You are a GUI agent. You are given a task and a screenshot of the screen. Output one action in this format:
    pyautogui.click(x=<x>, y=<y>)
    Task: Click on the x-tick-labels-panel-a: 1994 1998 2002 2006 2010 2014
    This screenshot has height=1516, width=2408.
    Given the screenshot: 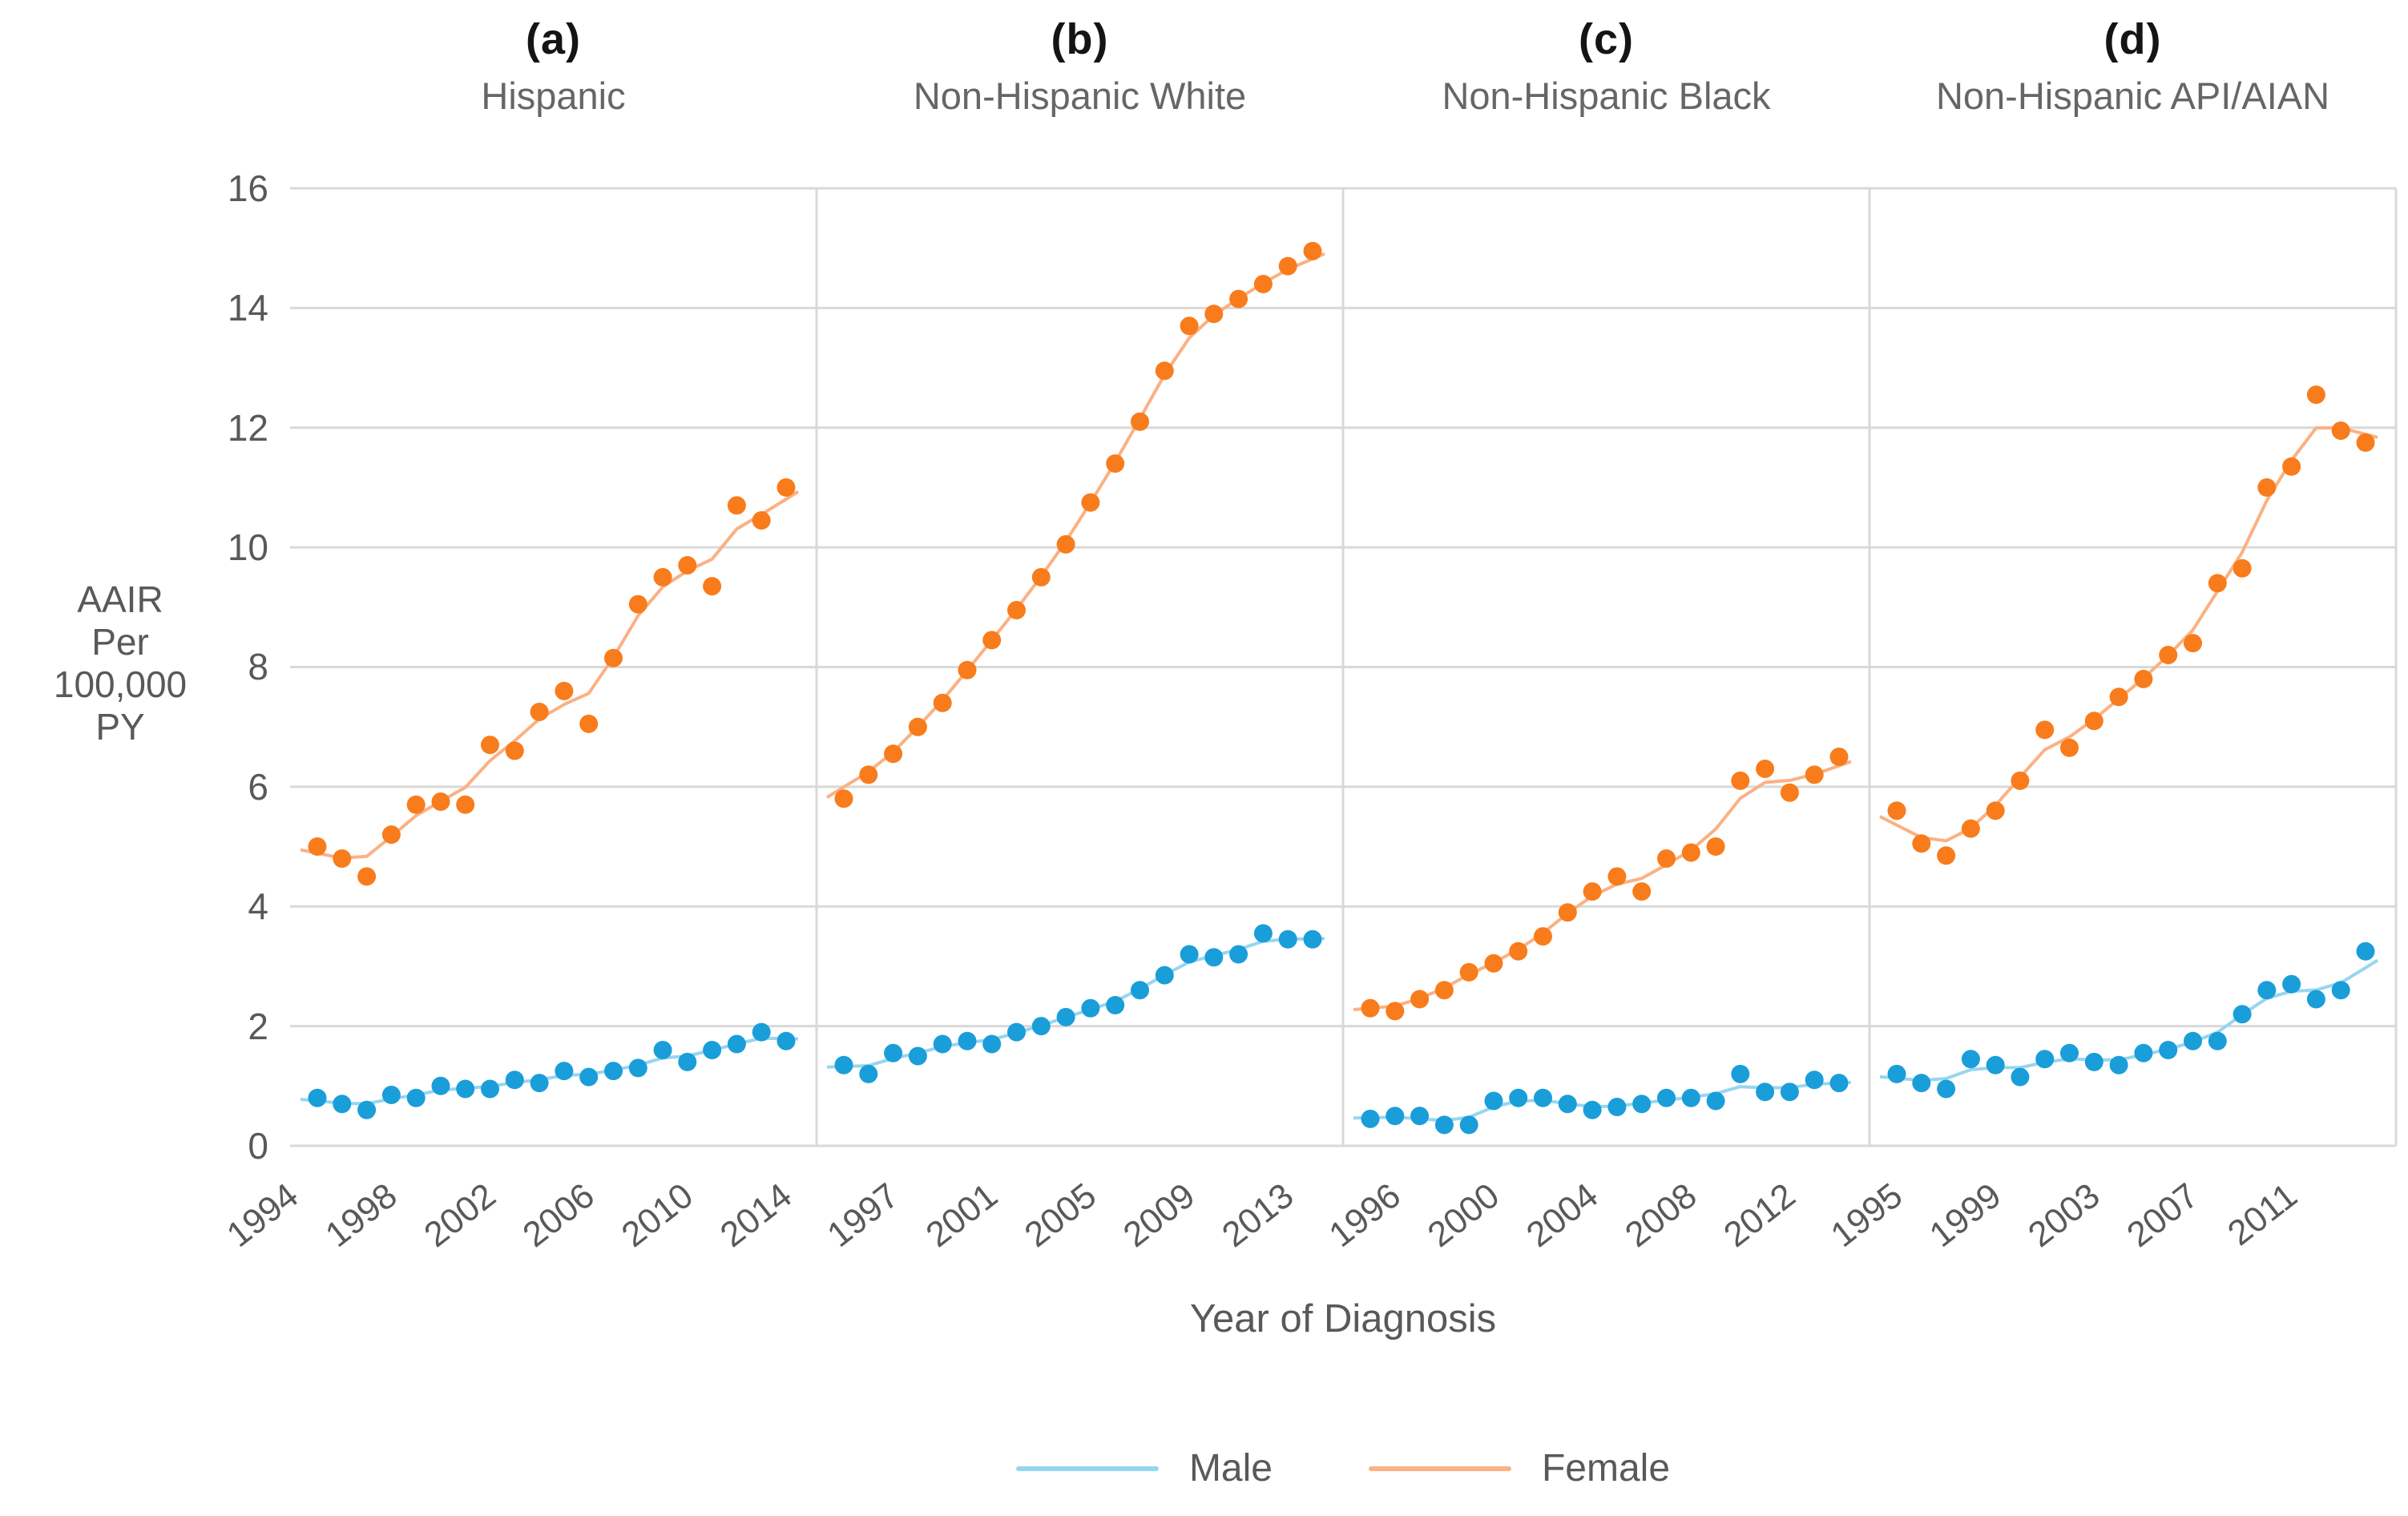 What is the action you would take?
    pyautogui.click(x=509, y=1215)
    